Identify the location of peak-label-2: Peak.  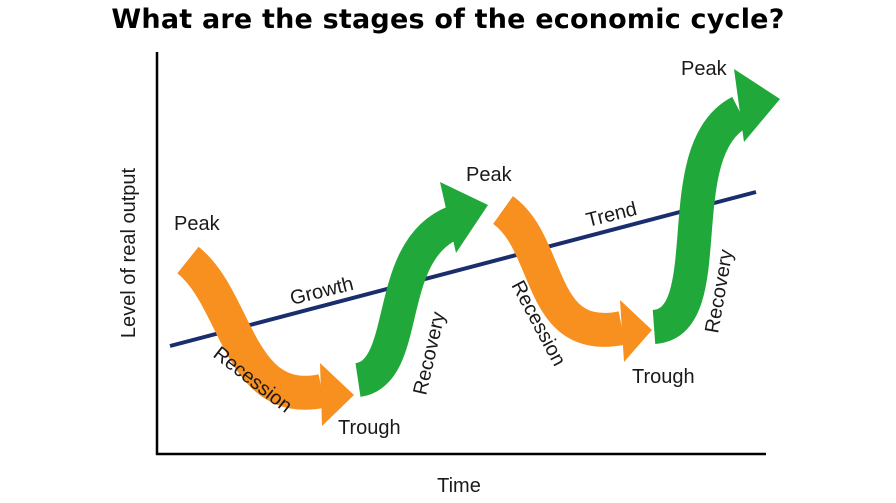
(489, 175).